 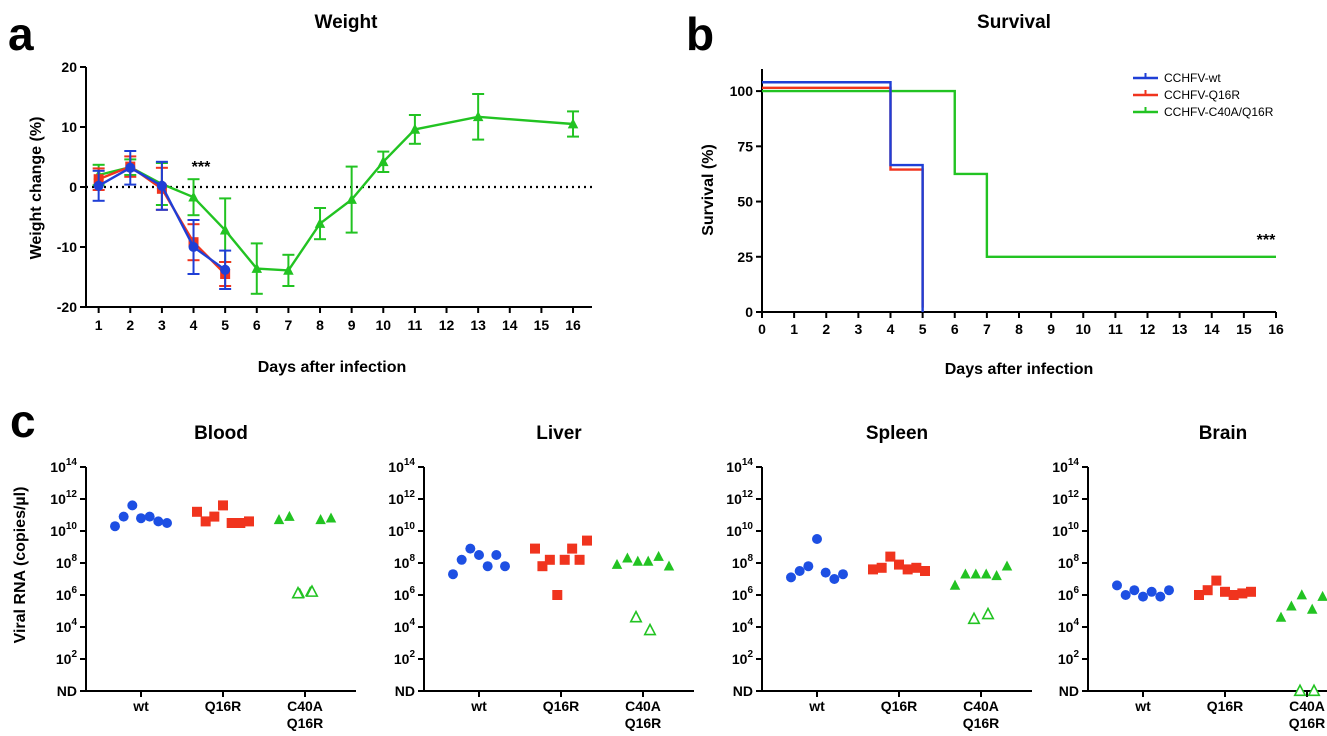 I want to click on survival-x-tick-label: 12, so click(x=1148, y=329).